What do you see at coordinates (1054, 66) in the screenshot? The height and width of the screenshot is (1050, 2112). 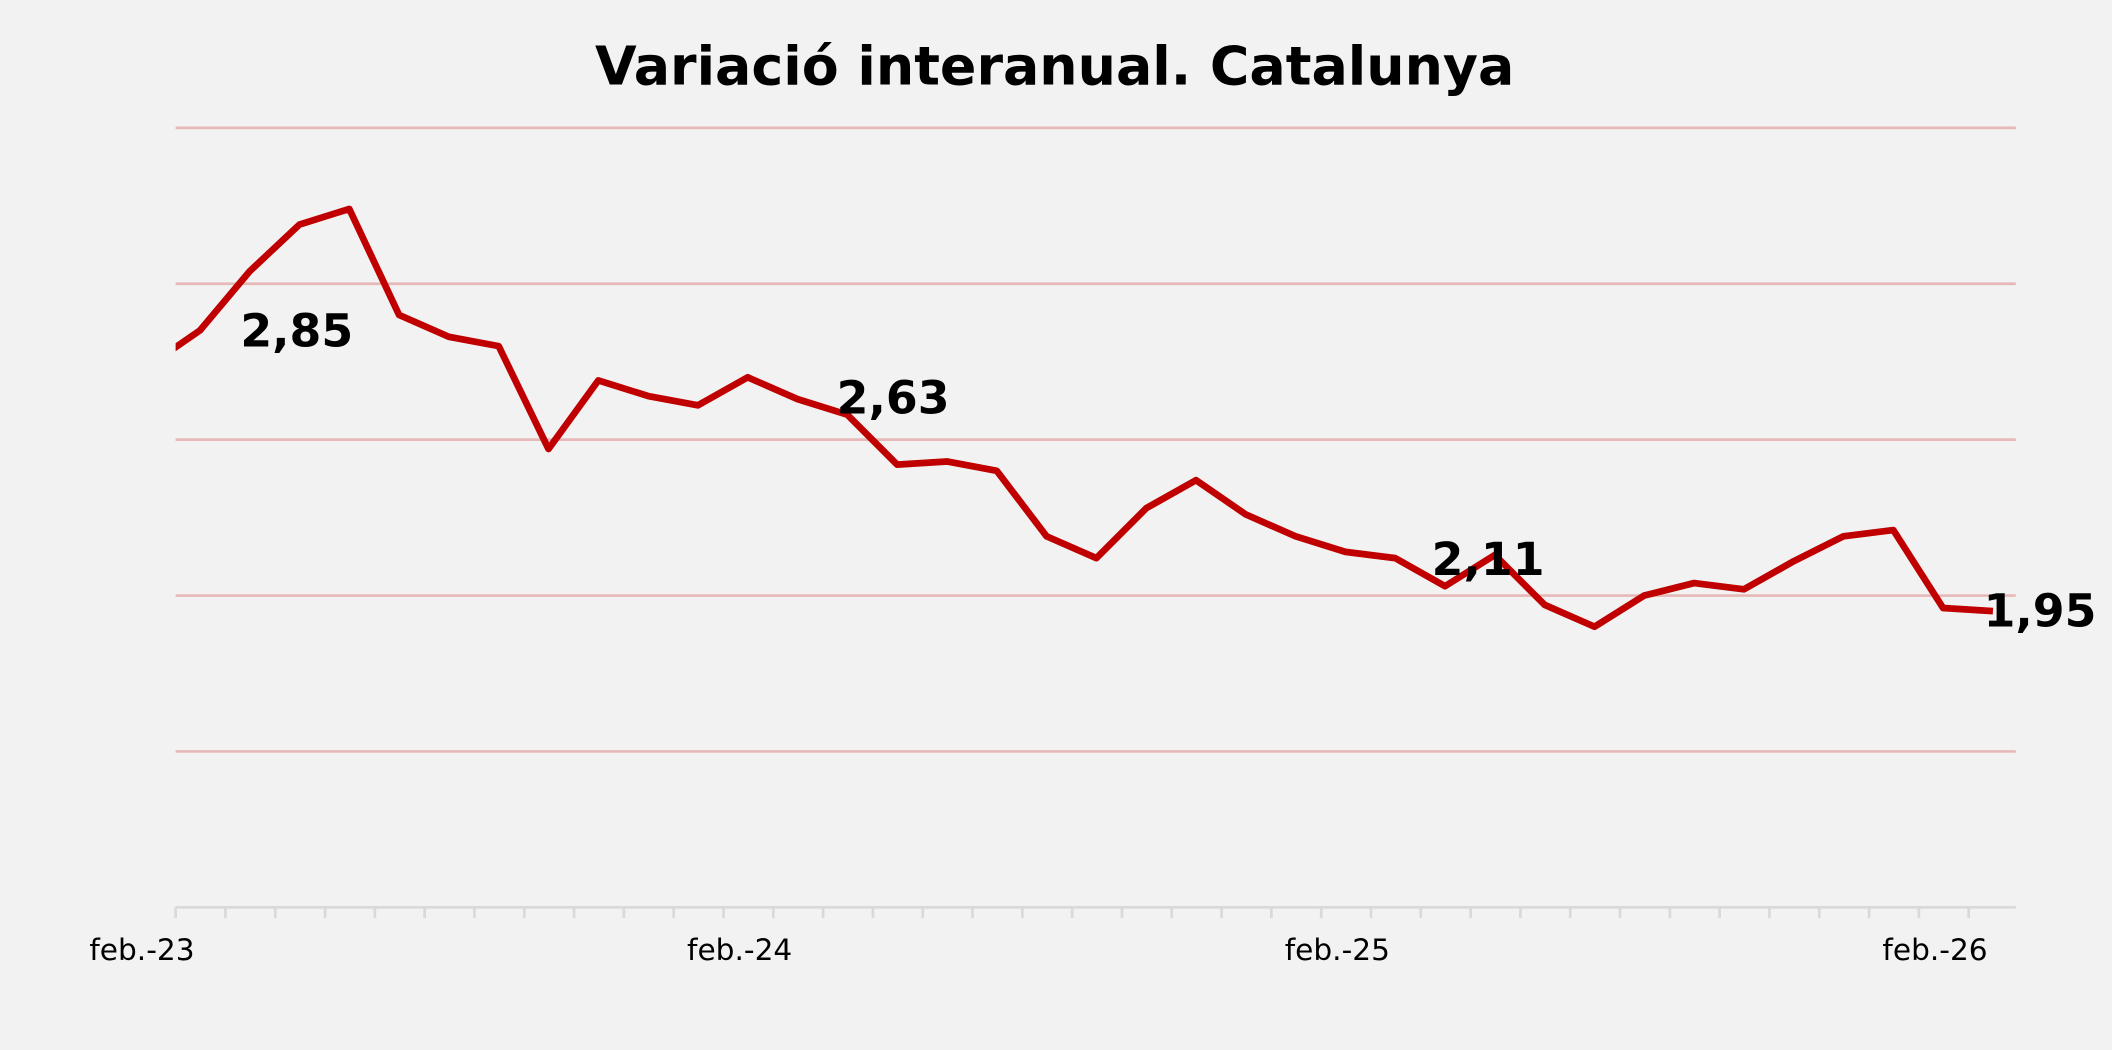 I see `chart-title: Variació interanual. Catalunya` at bounding box center [1054, 66].